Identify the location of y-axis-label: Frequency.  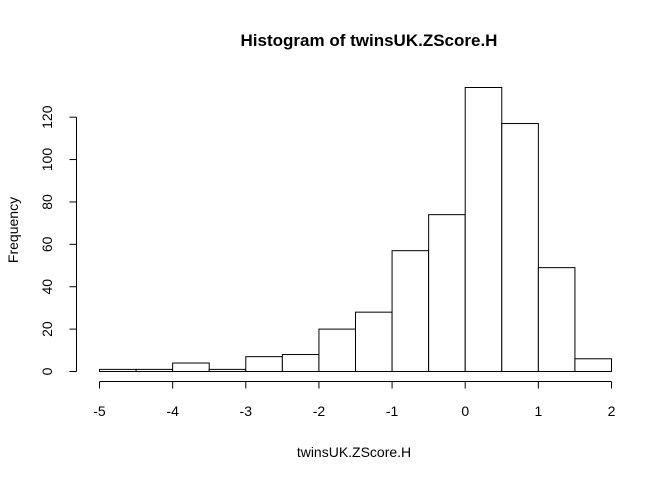
(13, 230).